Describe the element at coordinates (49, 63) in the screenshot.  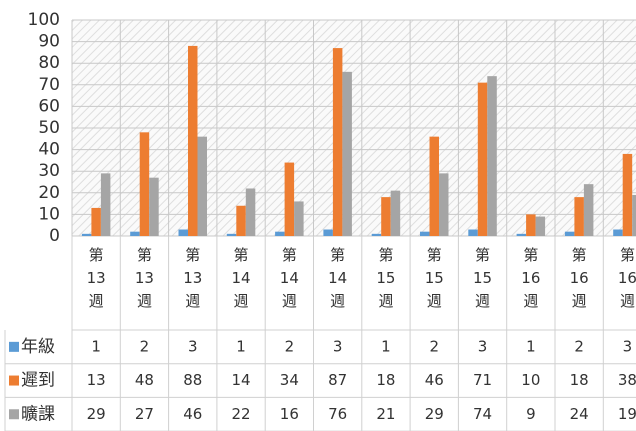
I see `y-tick-label: 80` at that location.